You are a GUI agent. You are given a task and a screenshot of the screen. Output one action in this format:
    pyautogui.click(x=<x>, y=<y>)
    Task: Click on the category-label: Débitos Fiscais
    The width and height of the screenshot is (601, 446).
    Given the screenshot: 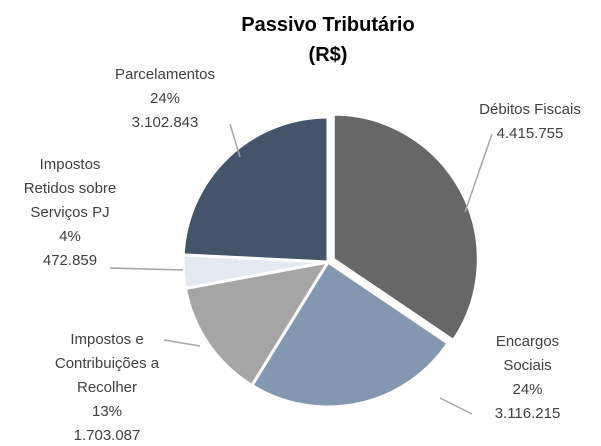 What is the action you would take?
    pyautogui.click(x=530, y=109)
    